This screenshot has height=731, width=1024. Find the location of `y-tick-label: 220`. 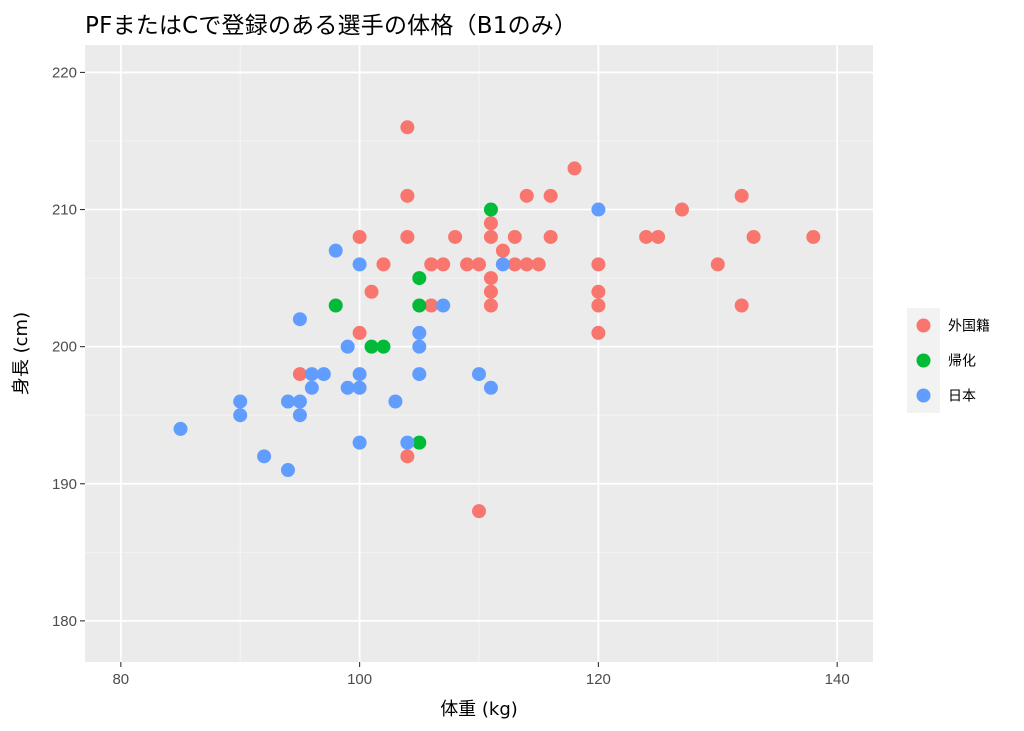

y-tick-label: 220 is located at coordinates (64, 72).